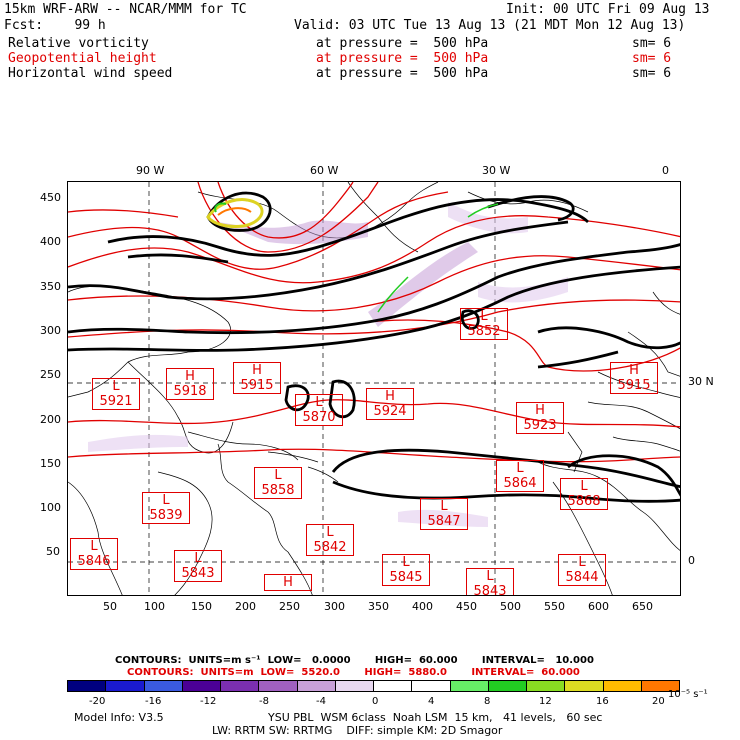 The height and width of the screenshot is (740, 740). What do you see at coordinates (53, 551) in the screenshot?
I see `y-tick: 50` at bounding box center [53, 551].